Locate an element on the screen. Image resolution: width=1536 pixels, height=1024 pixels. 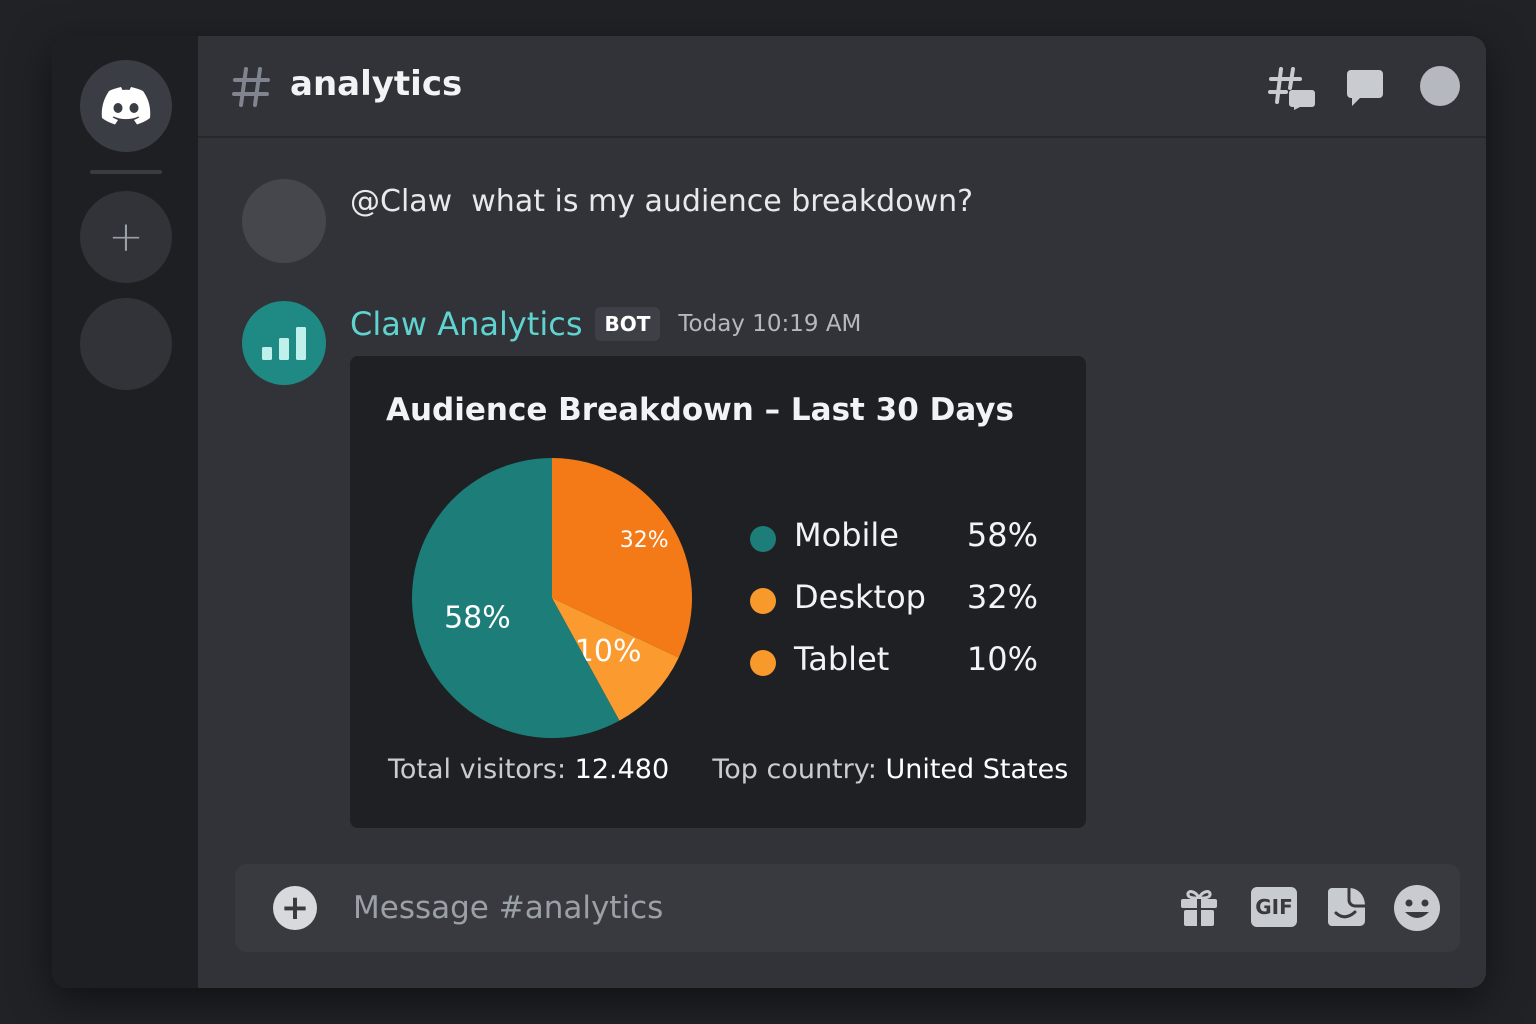
profile-circle-icon is located at coordinates (1440, 86).